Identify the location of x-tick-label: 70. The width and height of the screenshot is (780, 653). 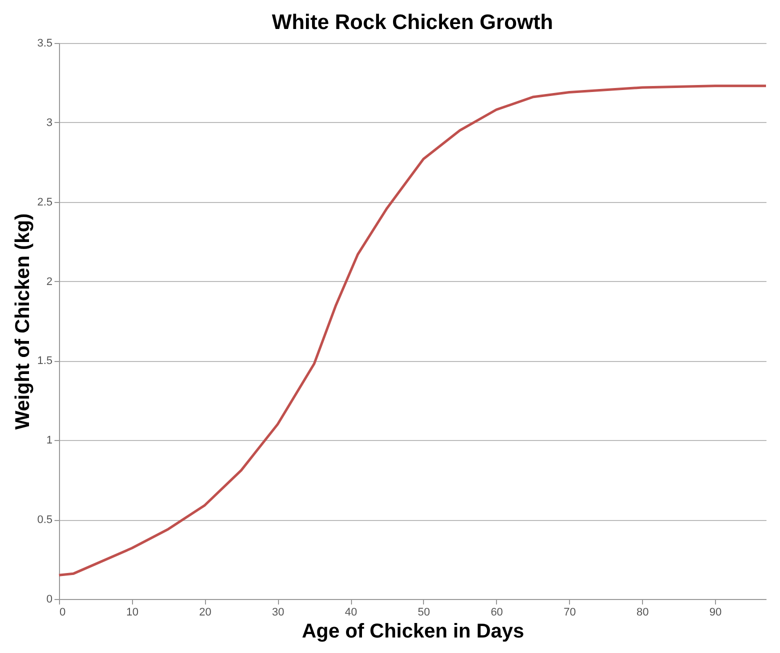
(570, 612).